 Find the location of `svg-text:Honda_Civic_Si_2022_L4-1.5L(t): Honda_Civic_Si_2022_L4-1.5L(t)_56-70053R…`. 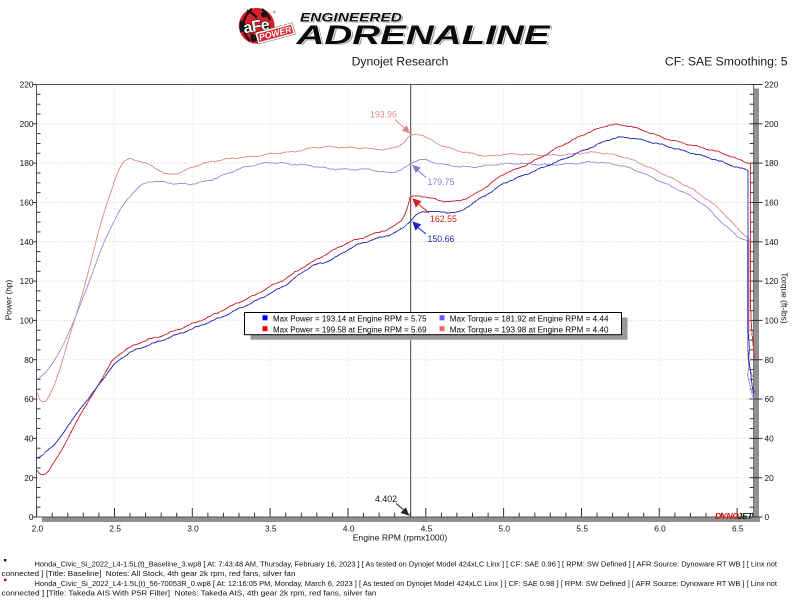

svg-text:Honda_Civic_Si_2022_L4-1.5L(t): Honda_Civic_Si_2022_L4-1.5L(t)_56-70053R… is located at coordinates (406, 583).